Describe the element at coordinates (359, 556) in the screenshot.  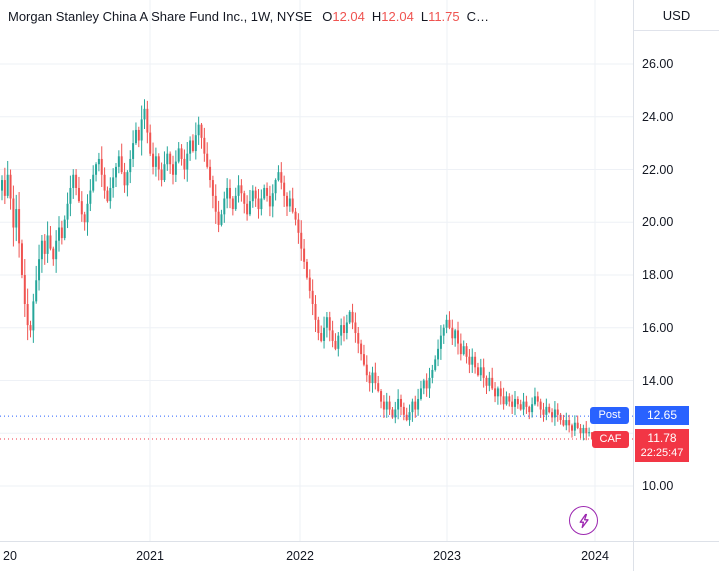
I see `time-axis: 20 2021 2022 2023 2024` at that location.